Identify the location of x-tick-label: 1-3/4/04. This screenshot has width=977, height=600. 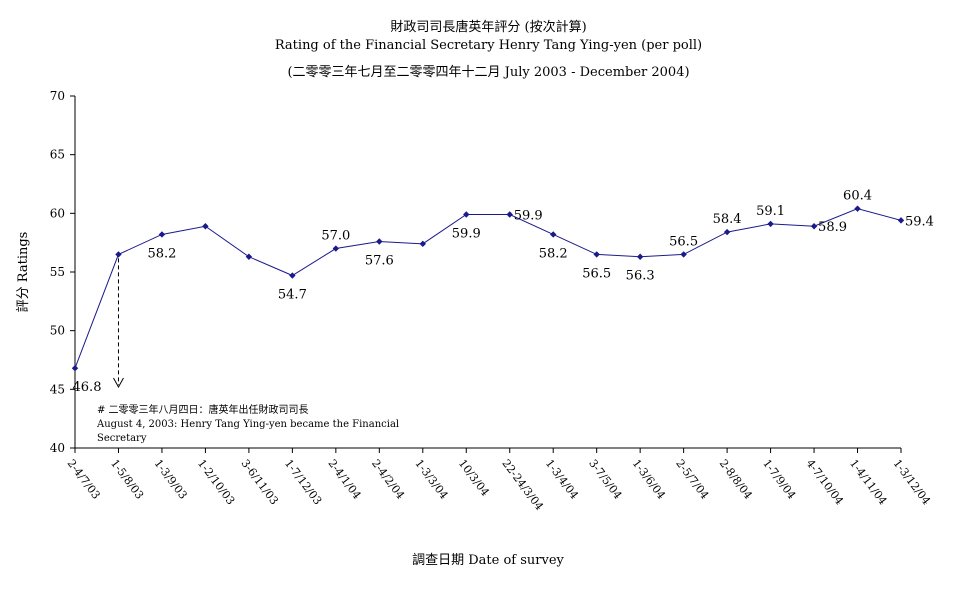
(562, 479).